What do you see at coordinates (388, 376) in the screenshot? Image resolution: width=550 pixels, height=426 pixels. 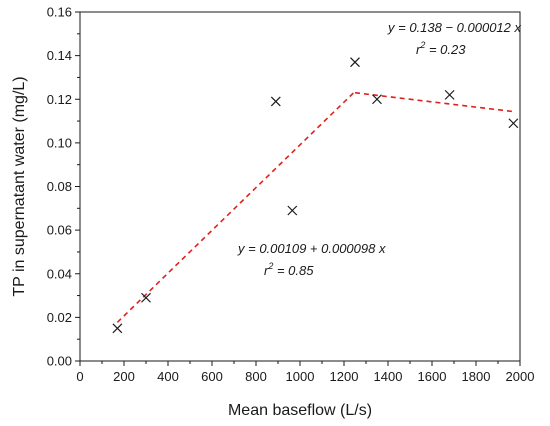 I see `x-tick-label: 1400` at bounding box center [388, 376].